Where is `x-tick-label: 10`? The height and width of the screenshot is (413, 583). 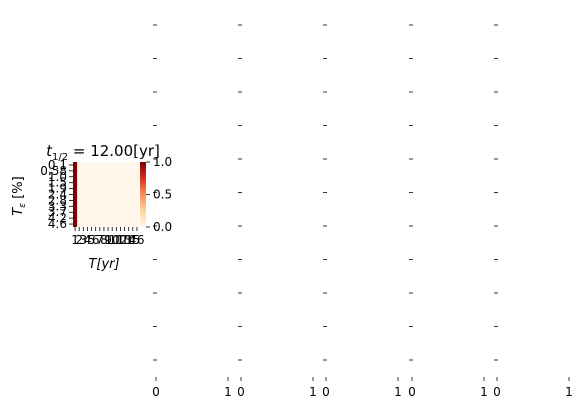 x-tick-label: 10 is located at coordinates (112, 240).